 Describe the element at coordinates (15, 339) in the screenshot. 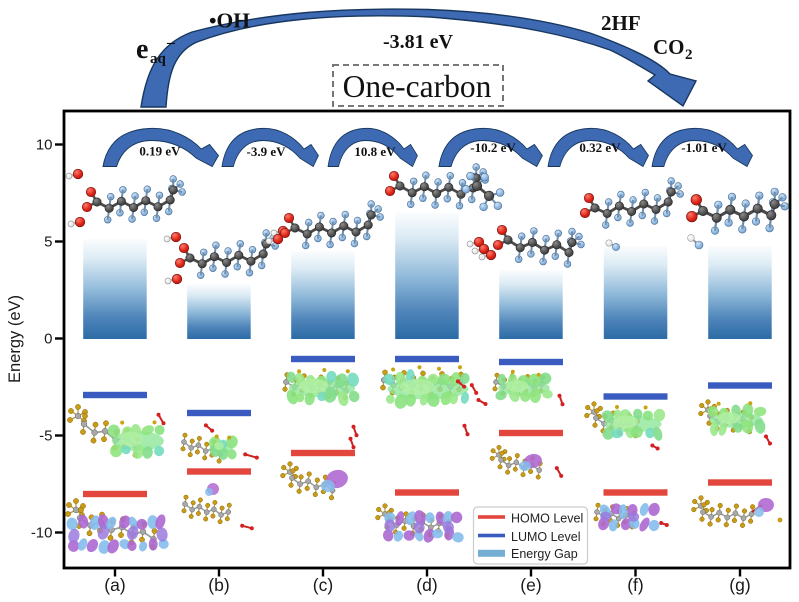

I see `svg-text: Energy (eV)` at that location.